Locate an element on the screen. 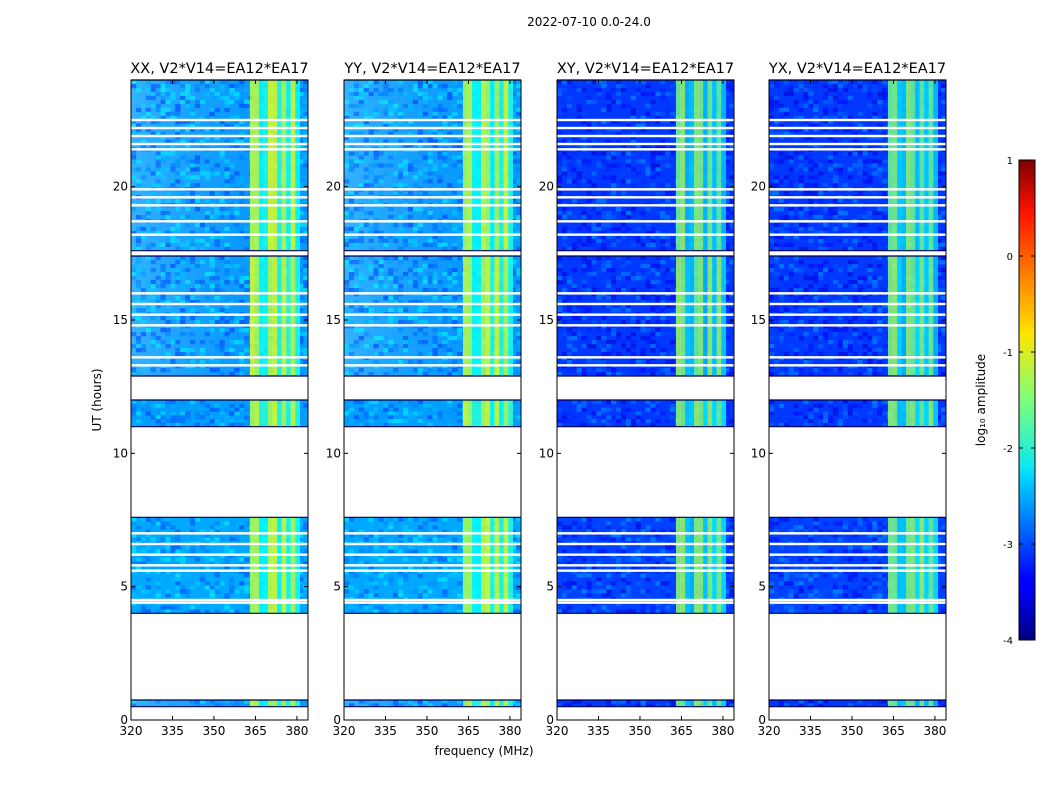  colorbar-tick-label: -4 is located at coordinates (1008, 641).